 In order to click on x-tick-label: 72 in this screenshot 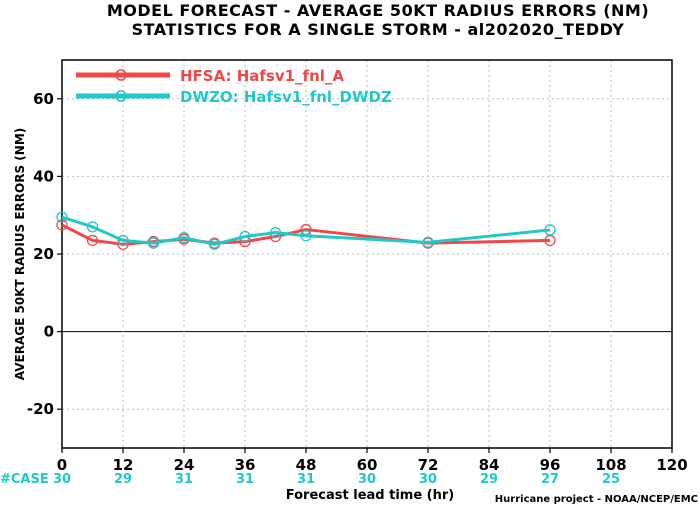, I will do `click(428, 465)`.